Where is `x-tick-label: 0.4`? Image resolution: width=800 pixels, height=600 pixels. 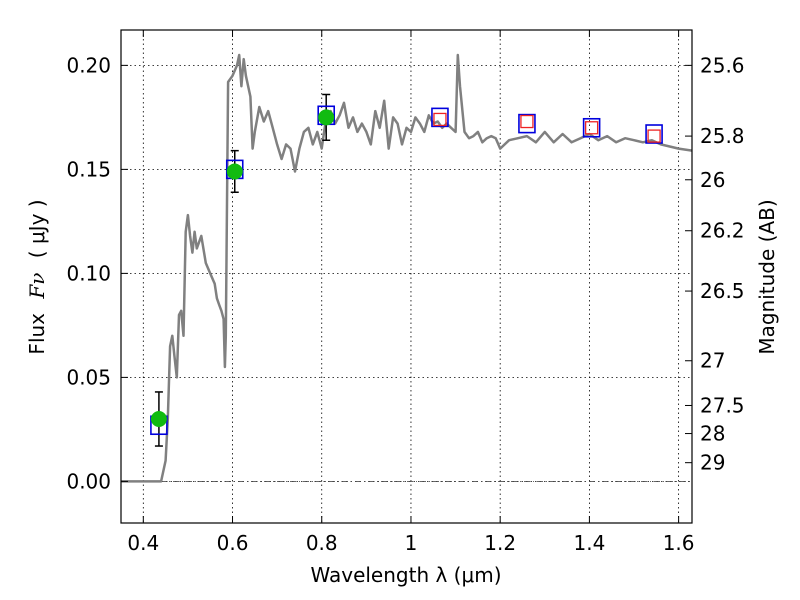
x-tick-label: 0.4 is located at coordinates (143, 543).